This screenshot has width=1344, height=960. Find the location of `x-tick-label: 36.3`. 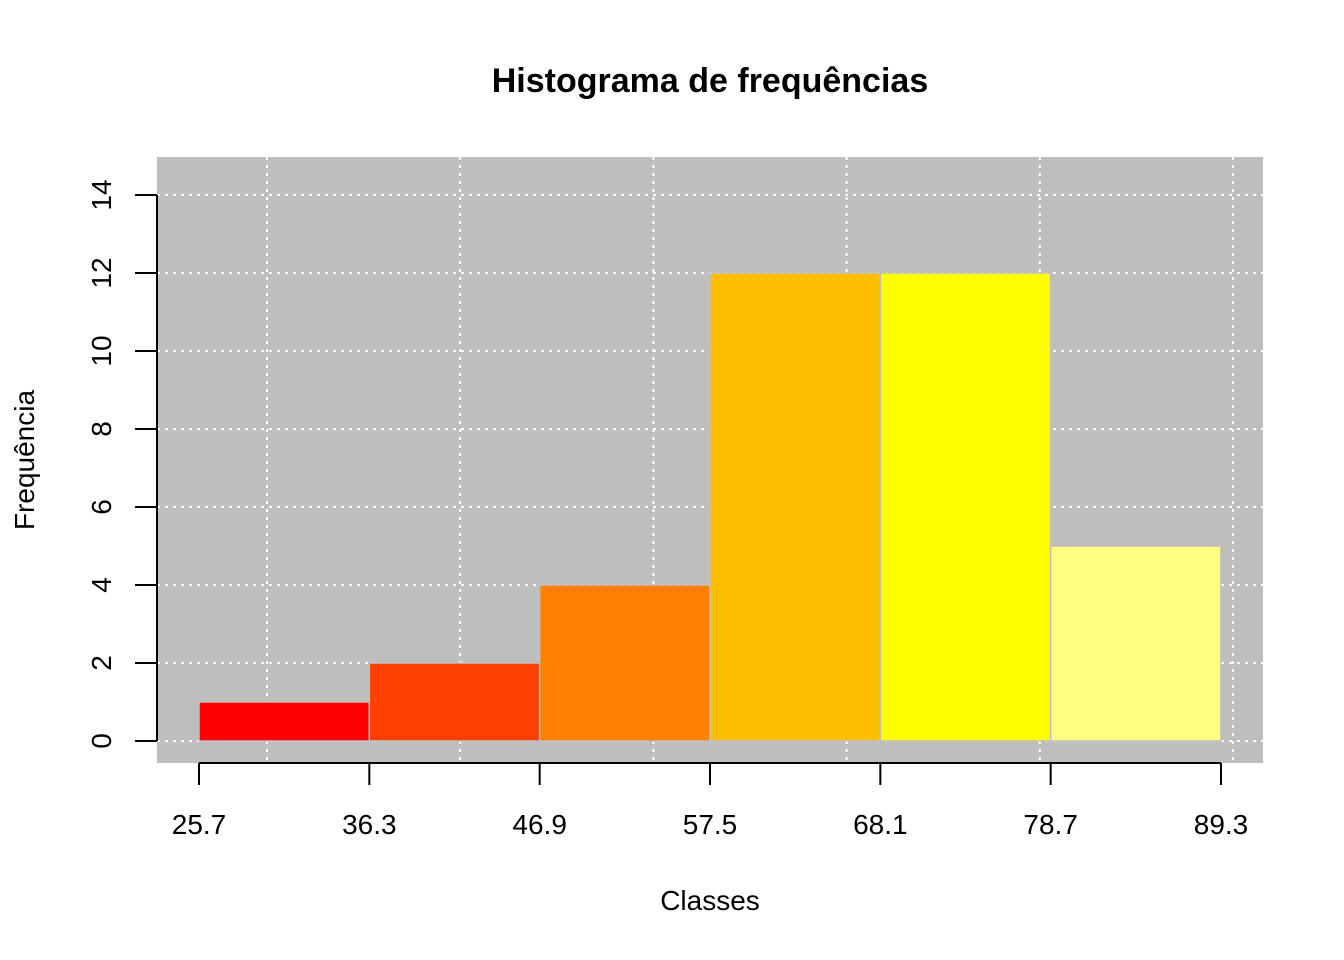

x-tick-label: 36.3 is located at coordinates (369, 824).